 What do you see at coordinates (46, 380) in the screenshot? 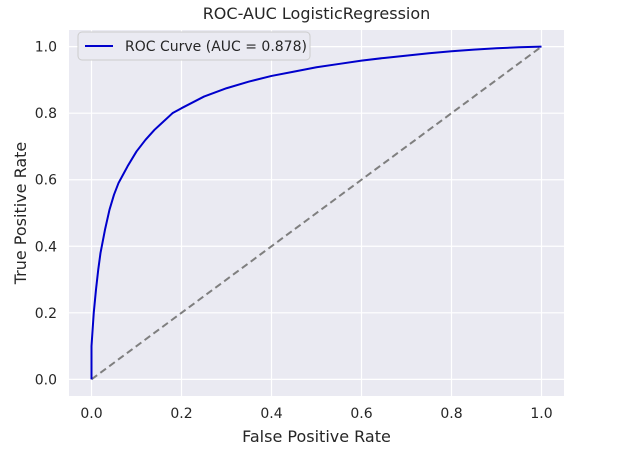
I see `y-tick-label: 0.0` at bounding box center [46, 380].